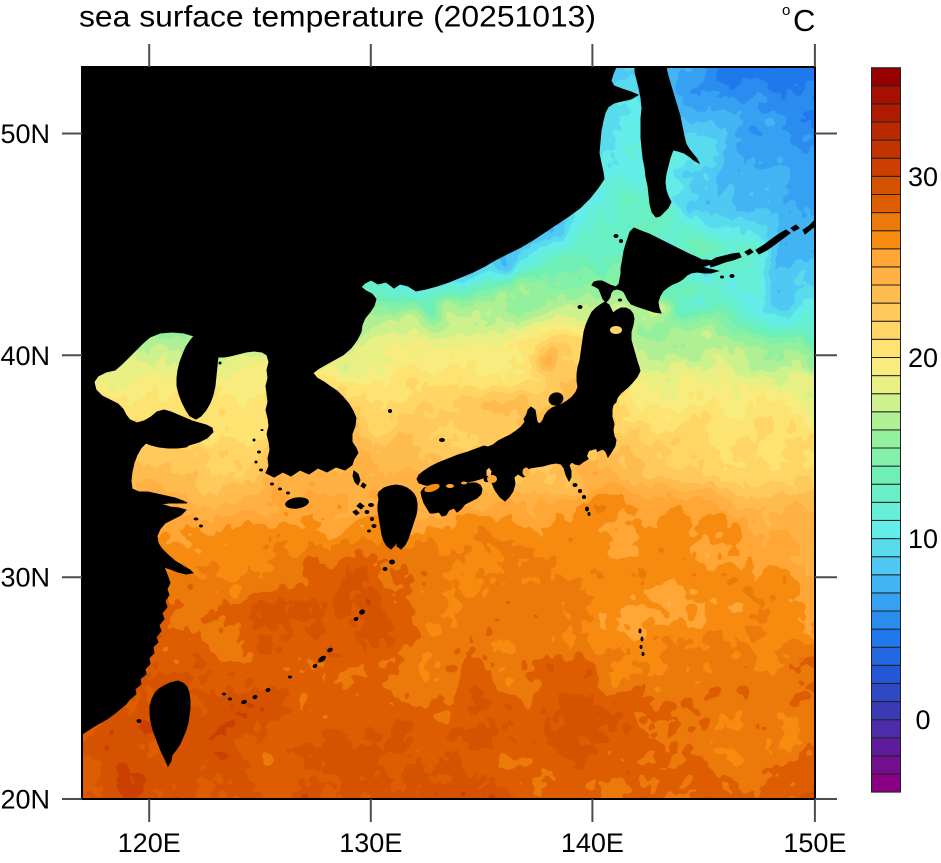 Image resolution: width=941 pixels, height=863 pixels. What do you see at coordinates (25, 800) in the screenshot?
I see `svg-text: 20N` at bounding box center [25, 800].